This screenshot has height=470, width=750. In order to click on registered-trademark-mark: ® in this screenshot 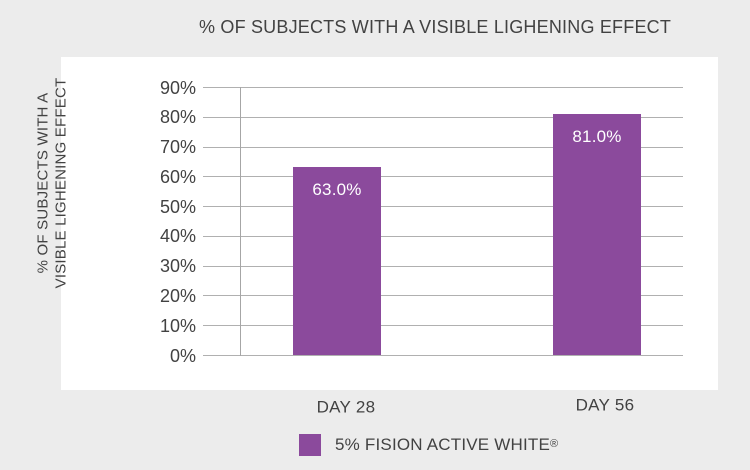, I will do `click(554, 444)`.